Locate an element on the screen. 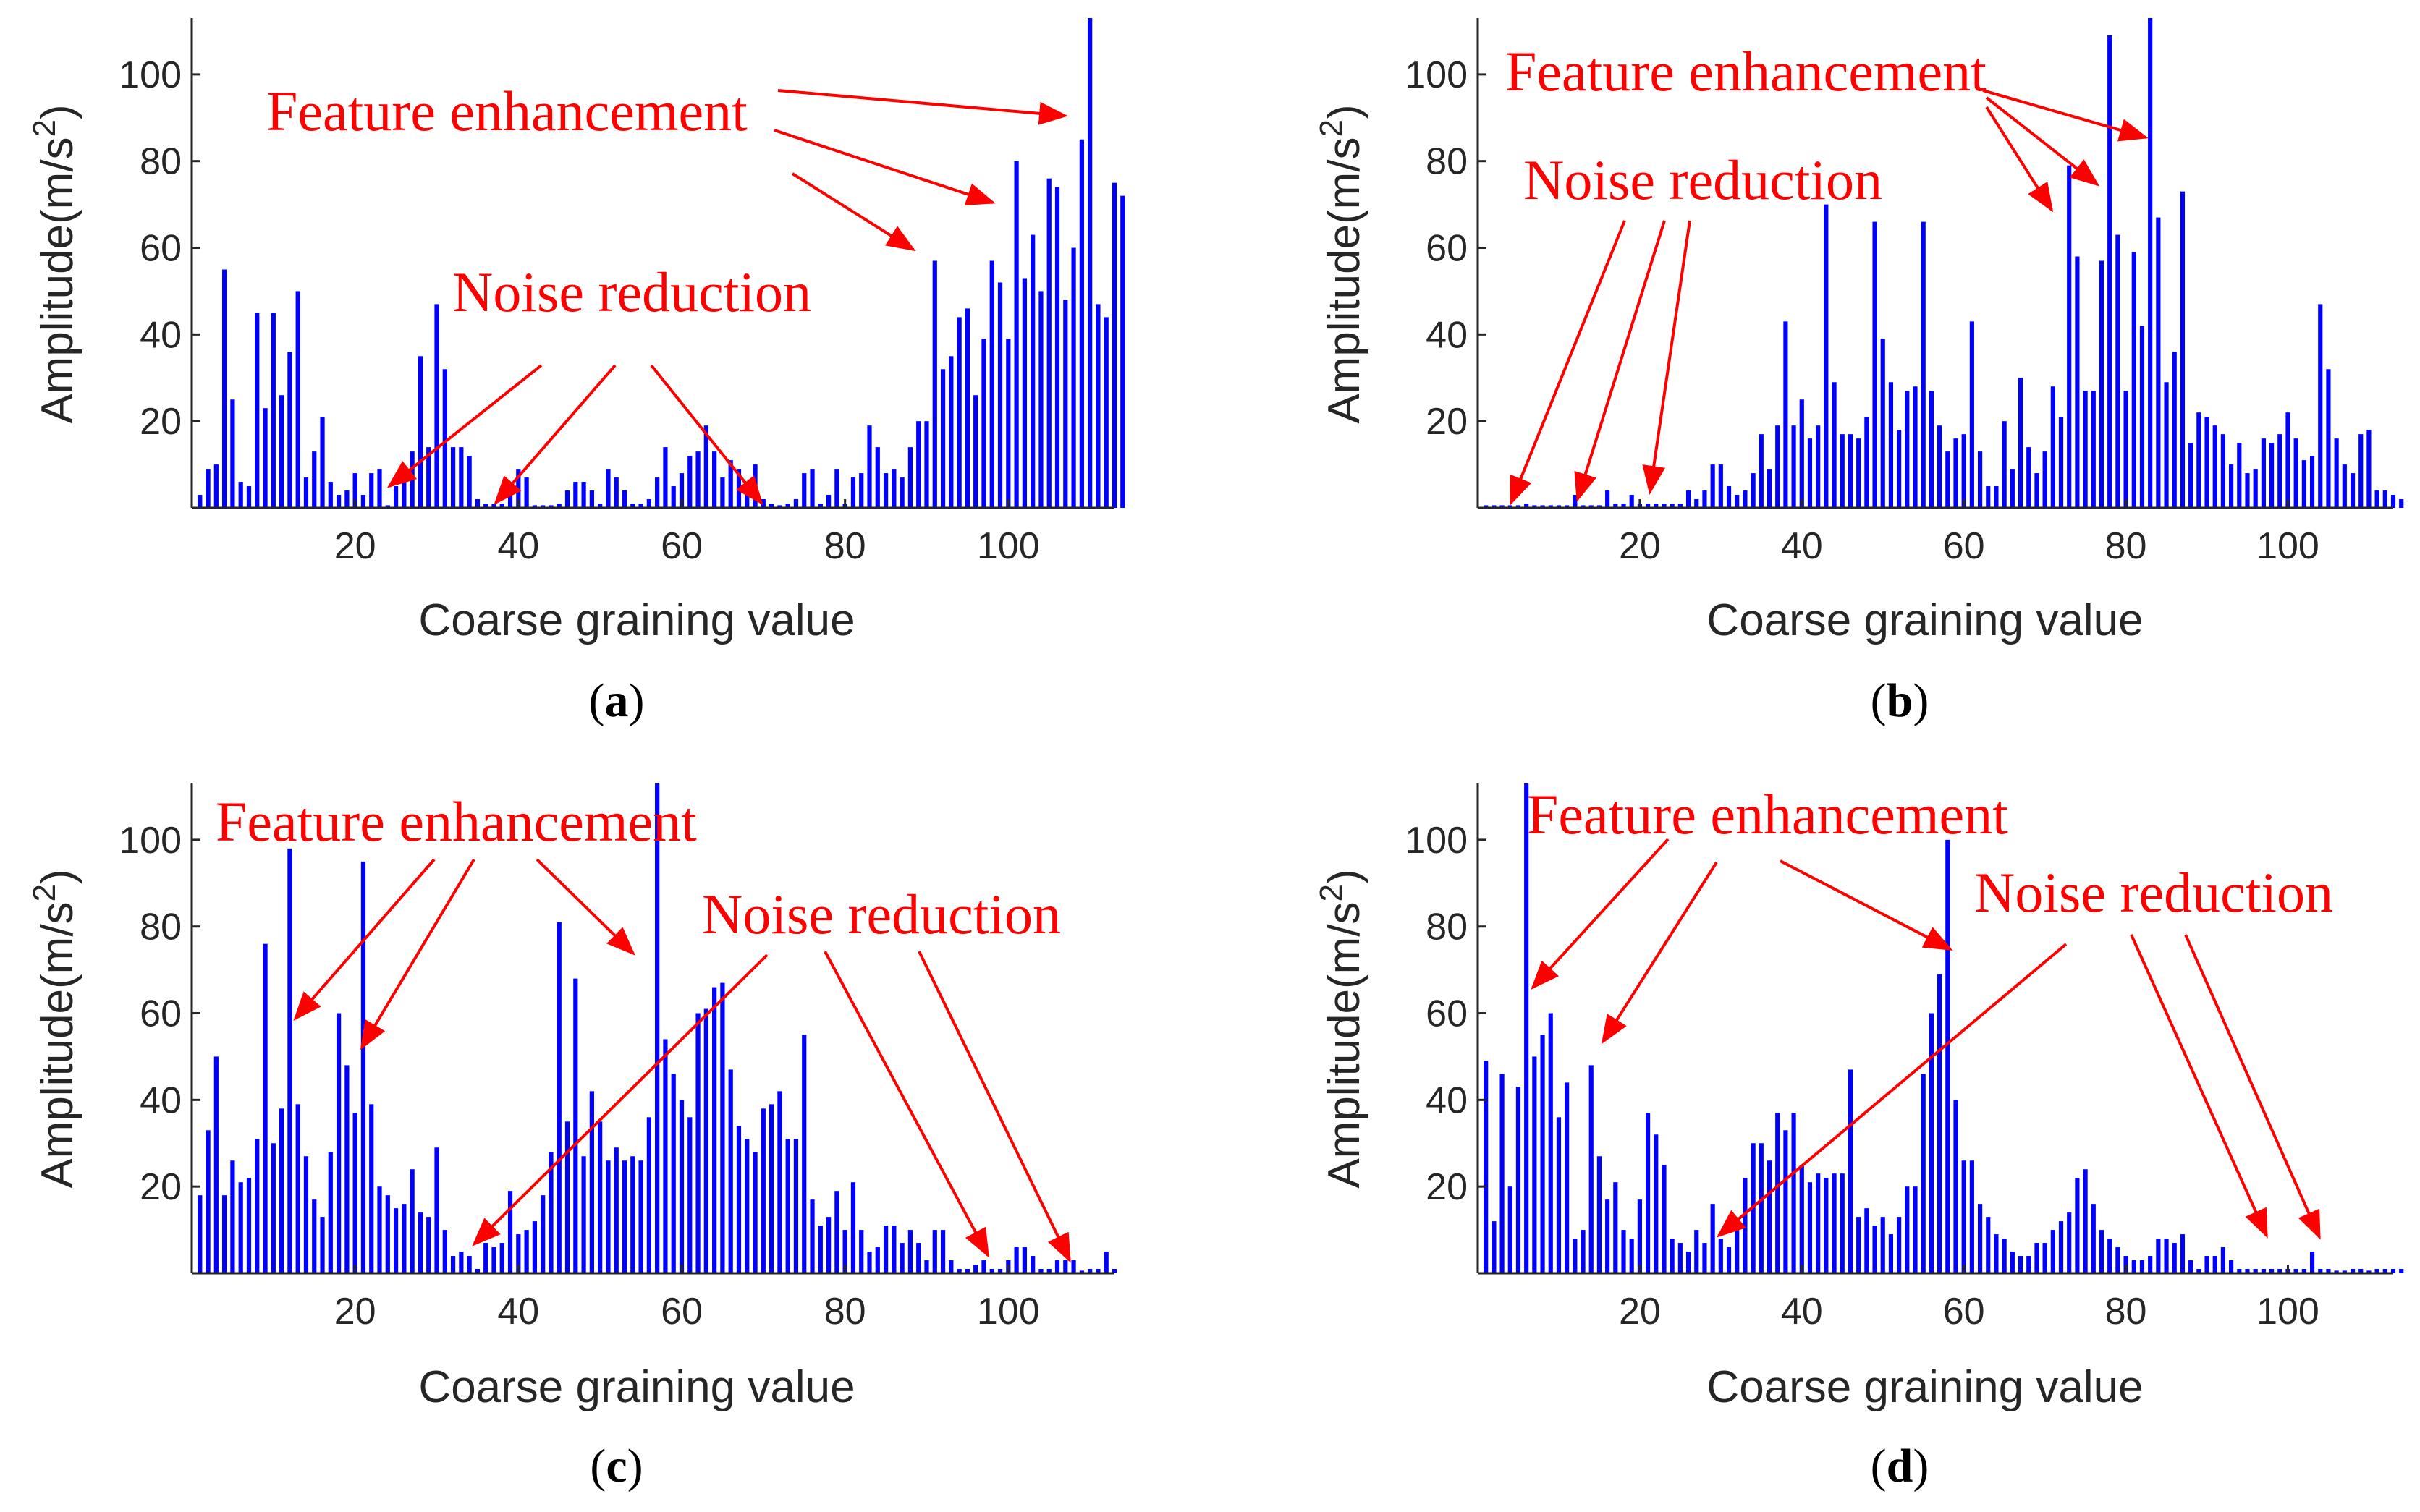 This screenshot has height=1512, width=2420. annotation-noise-reduction-c: Noise reduction is located at coordinates (881, 914).